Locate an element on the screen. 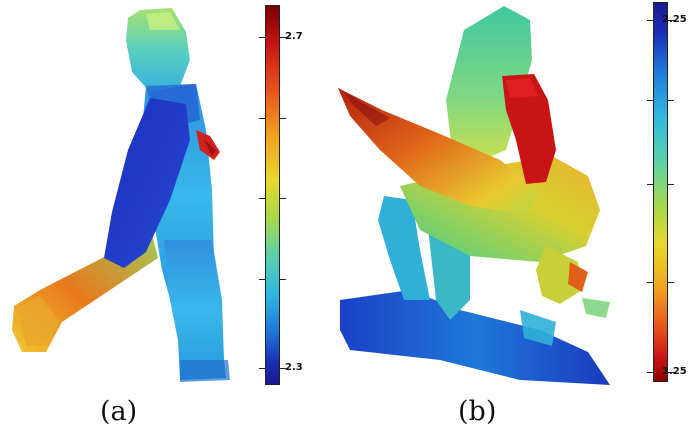  colorbar-a-bottom-label: 2.3 is located at coordinates (294, 367).